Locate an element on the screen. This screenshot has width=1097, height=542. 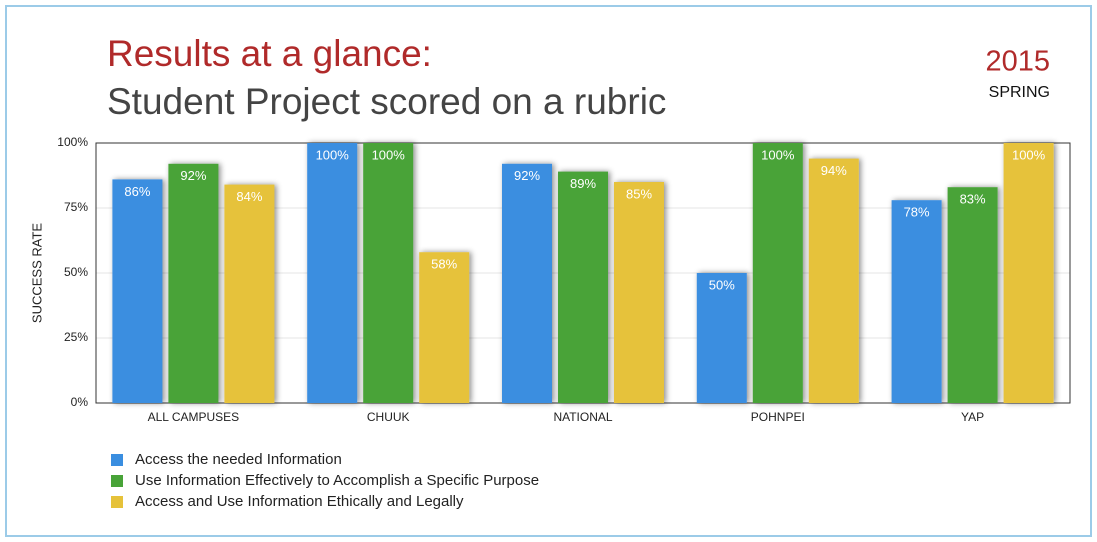
value-label: 78% is located at coordinates (917, 212).